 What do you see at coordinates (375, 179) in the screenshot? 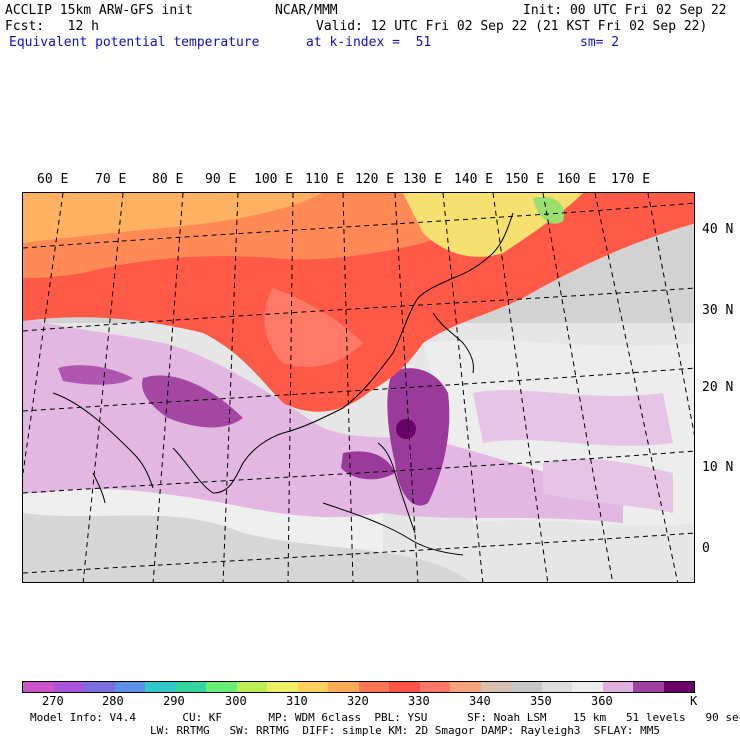
I see `lon-label: 120 E` at bounding box center [375, 179].